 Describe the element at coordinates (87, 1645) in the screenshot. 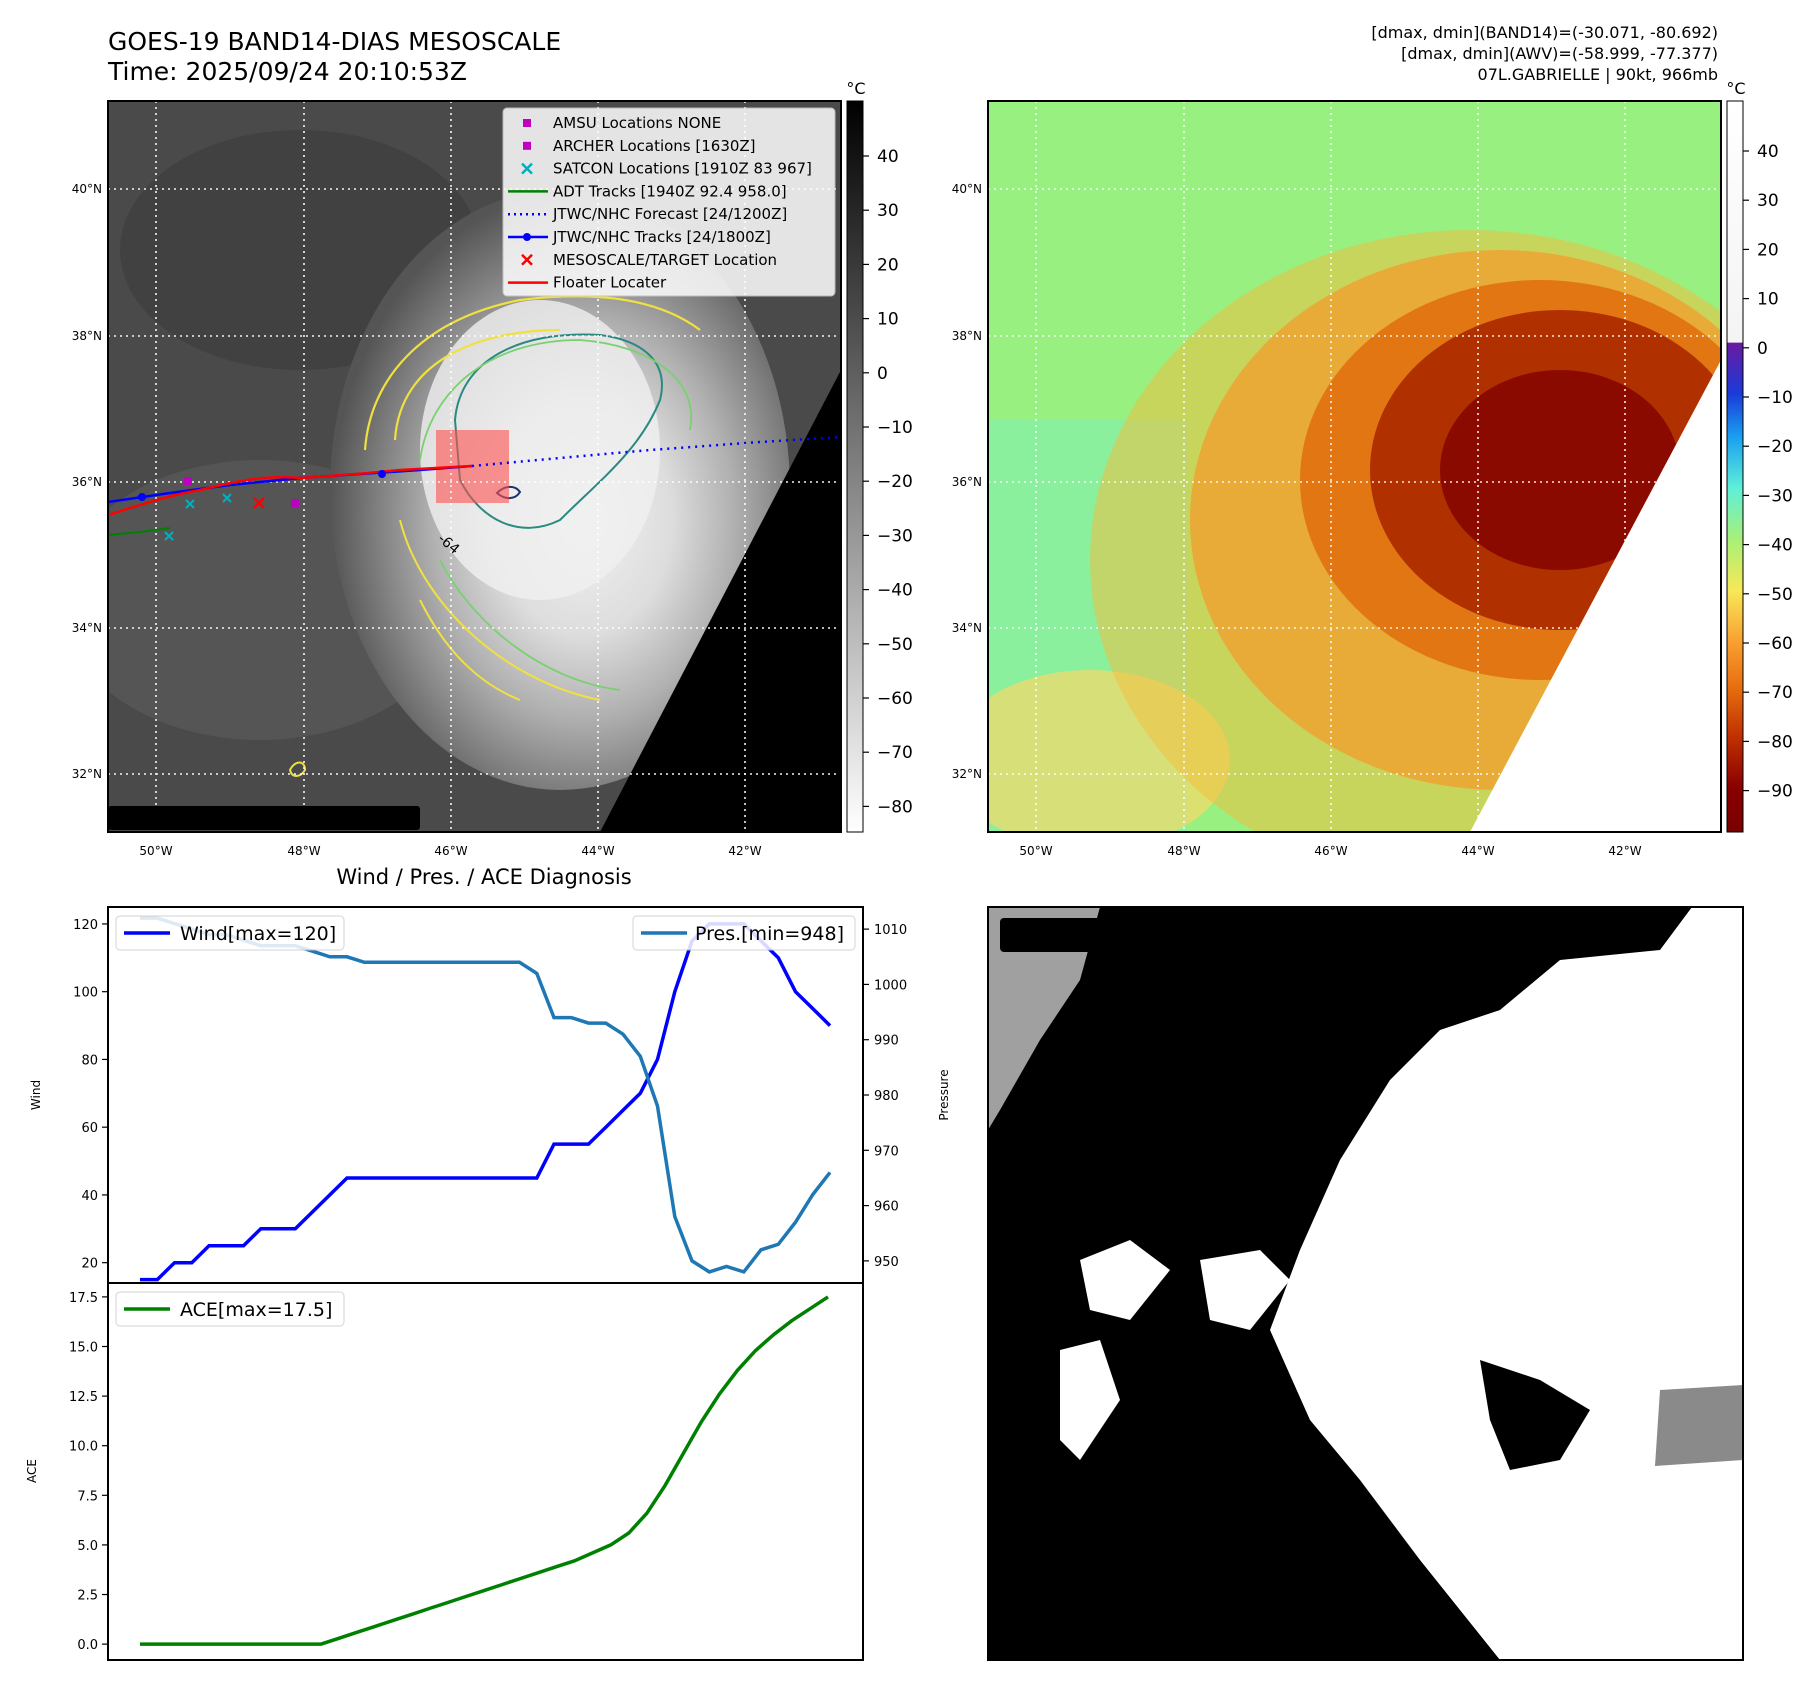

I see `ace-tick-label: 0.0` at that location.